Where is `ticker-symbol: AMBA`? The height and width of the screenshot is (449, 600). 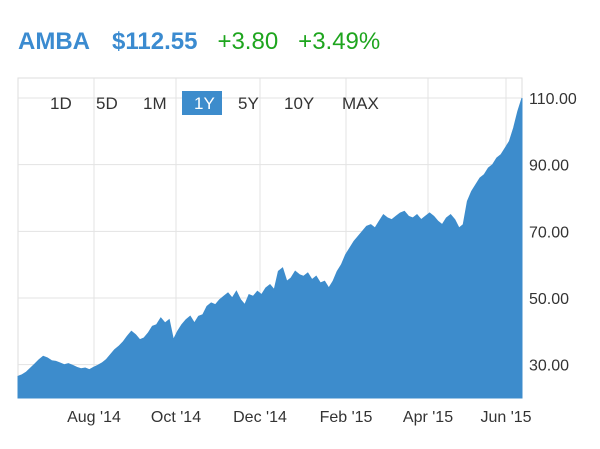 ticker-symbol: AMBA is located at coordinates (54, 41).